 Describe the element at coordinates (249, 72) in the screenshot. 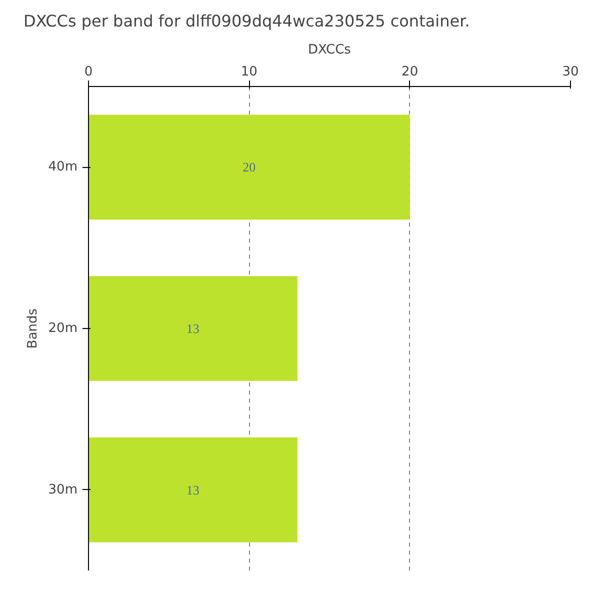

I see `x-tick-label: 10` at that location.